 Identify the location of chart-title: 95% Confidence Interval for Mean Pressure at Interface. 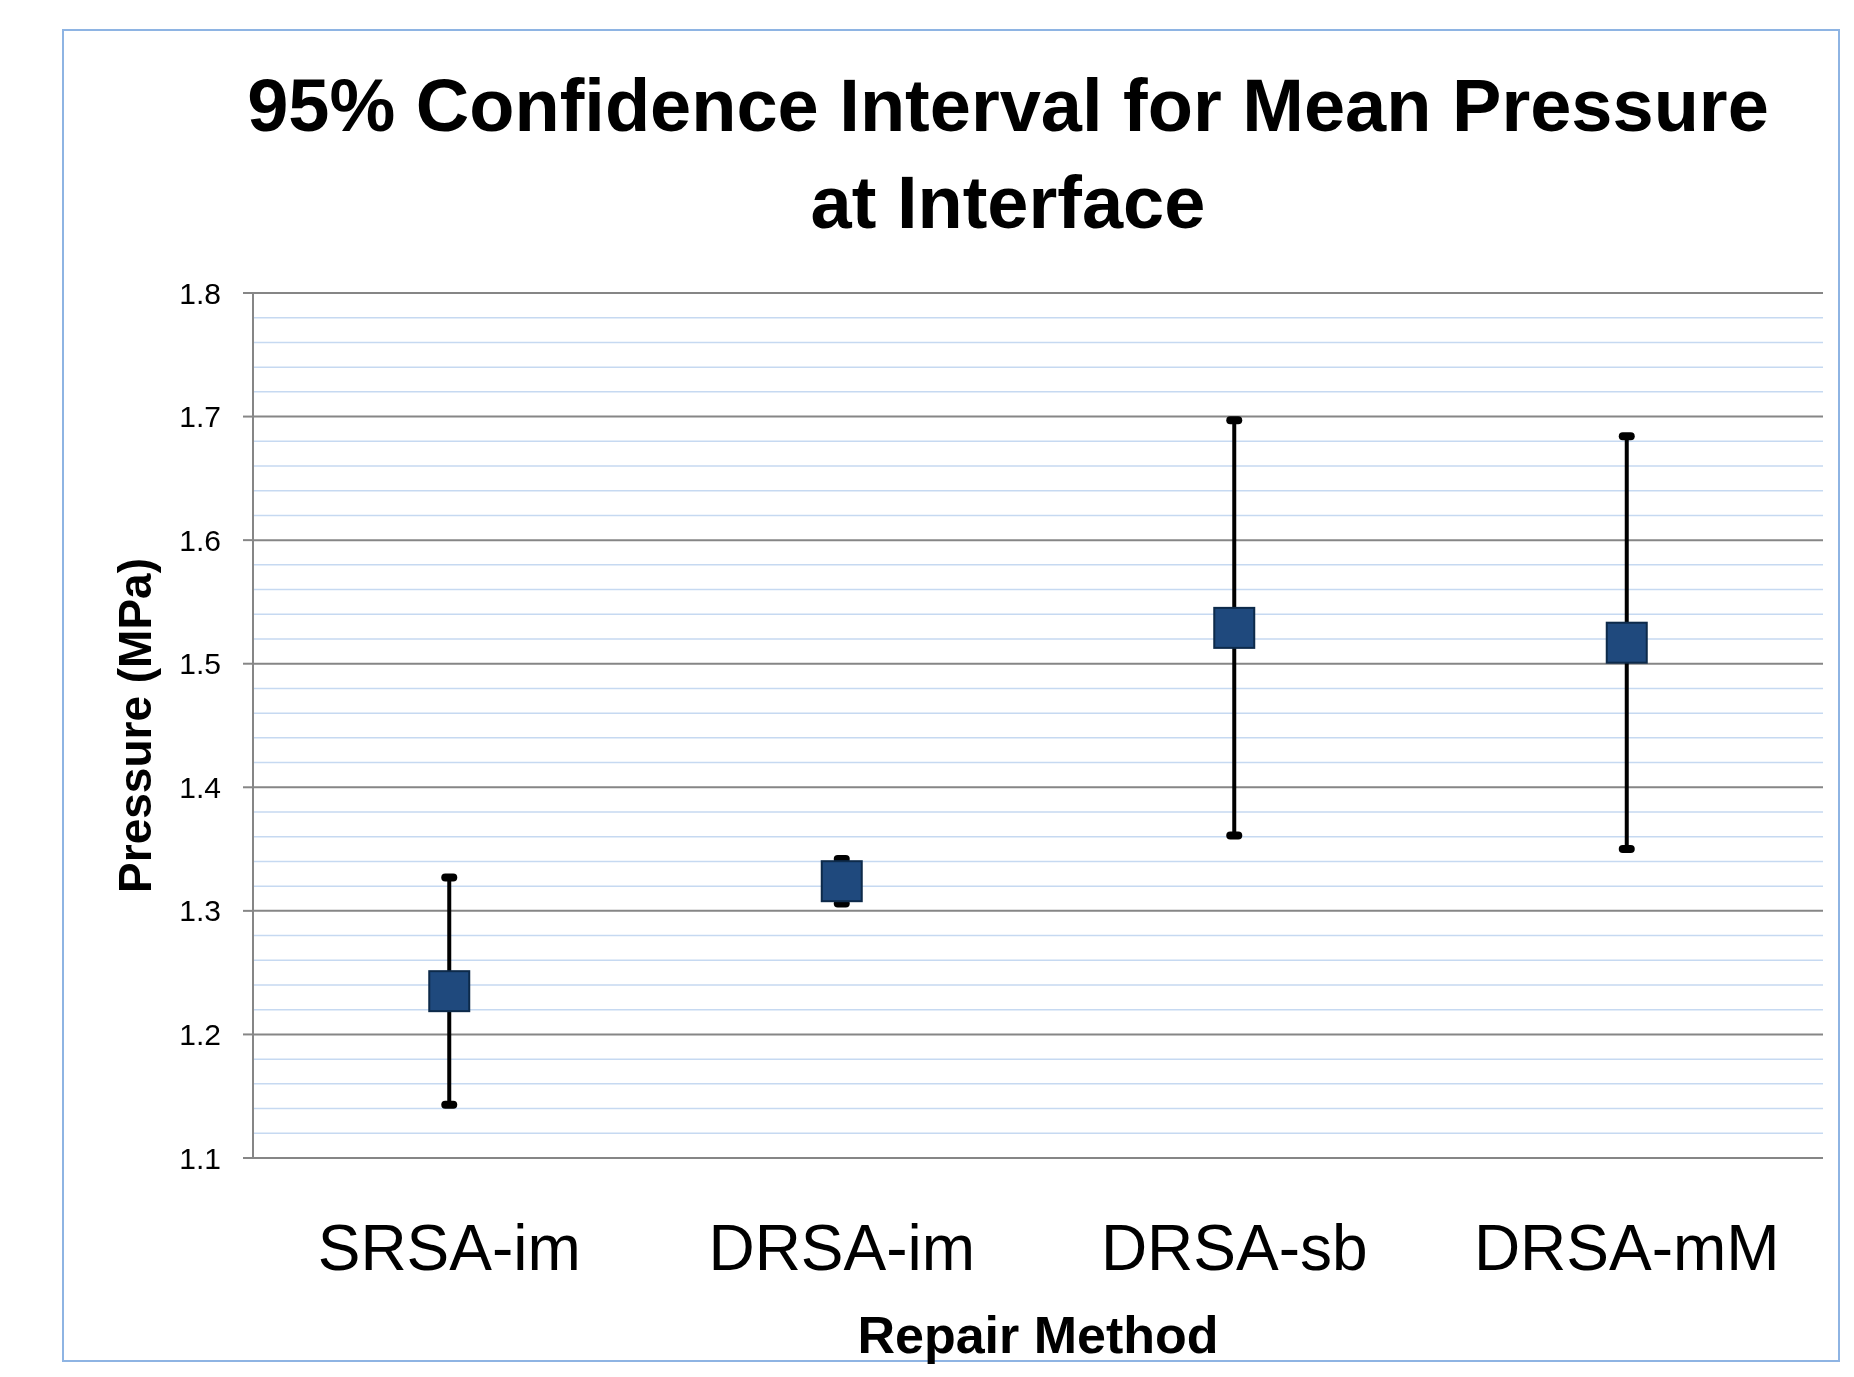
(1008, 154).